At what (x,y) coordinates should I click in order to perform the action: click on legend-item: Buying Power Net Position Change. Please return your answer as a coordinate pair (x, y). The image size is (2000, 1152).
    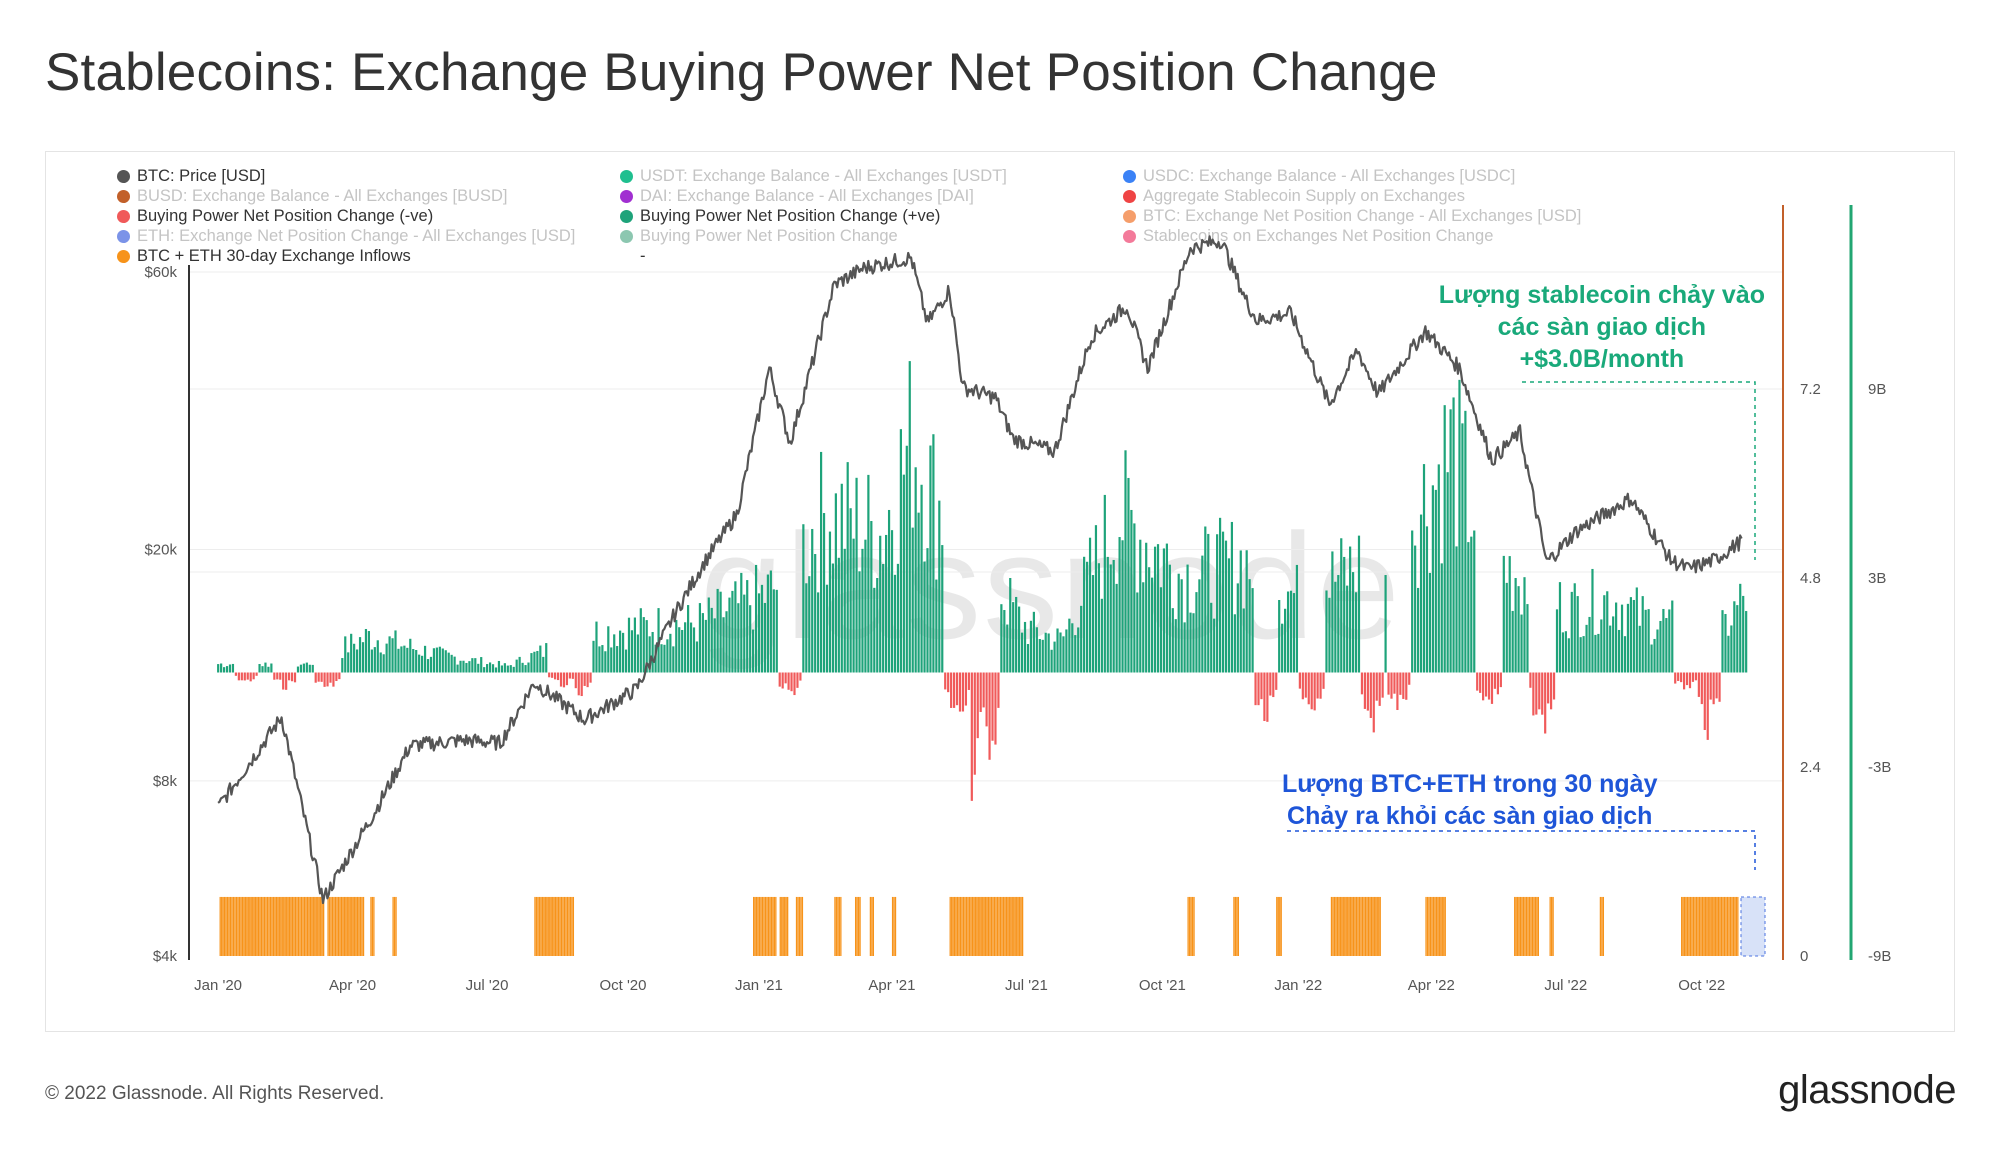
    Looking at the image, I should click on (759, 236).